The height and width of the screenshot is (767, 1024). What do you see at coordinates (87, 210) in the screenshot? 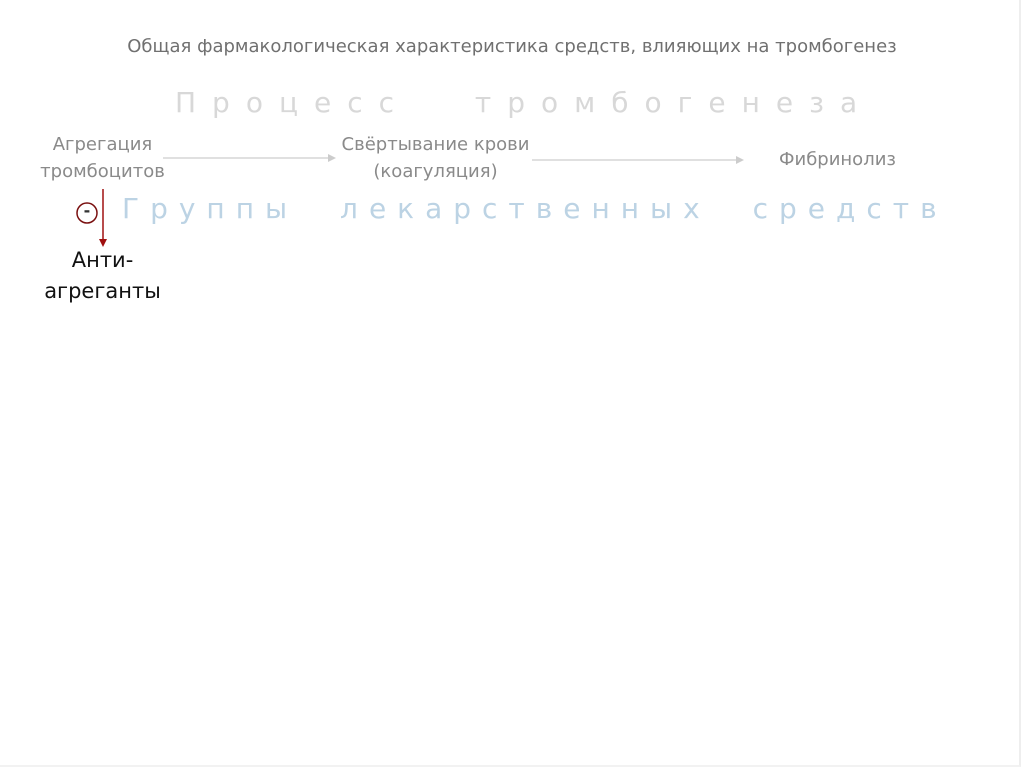
I see `inhibition-sign: -` at bounding box center [87, 210].